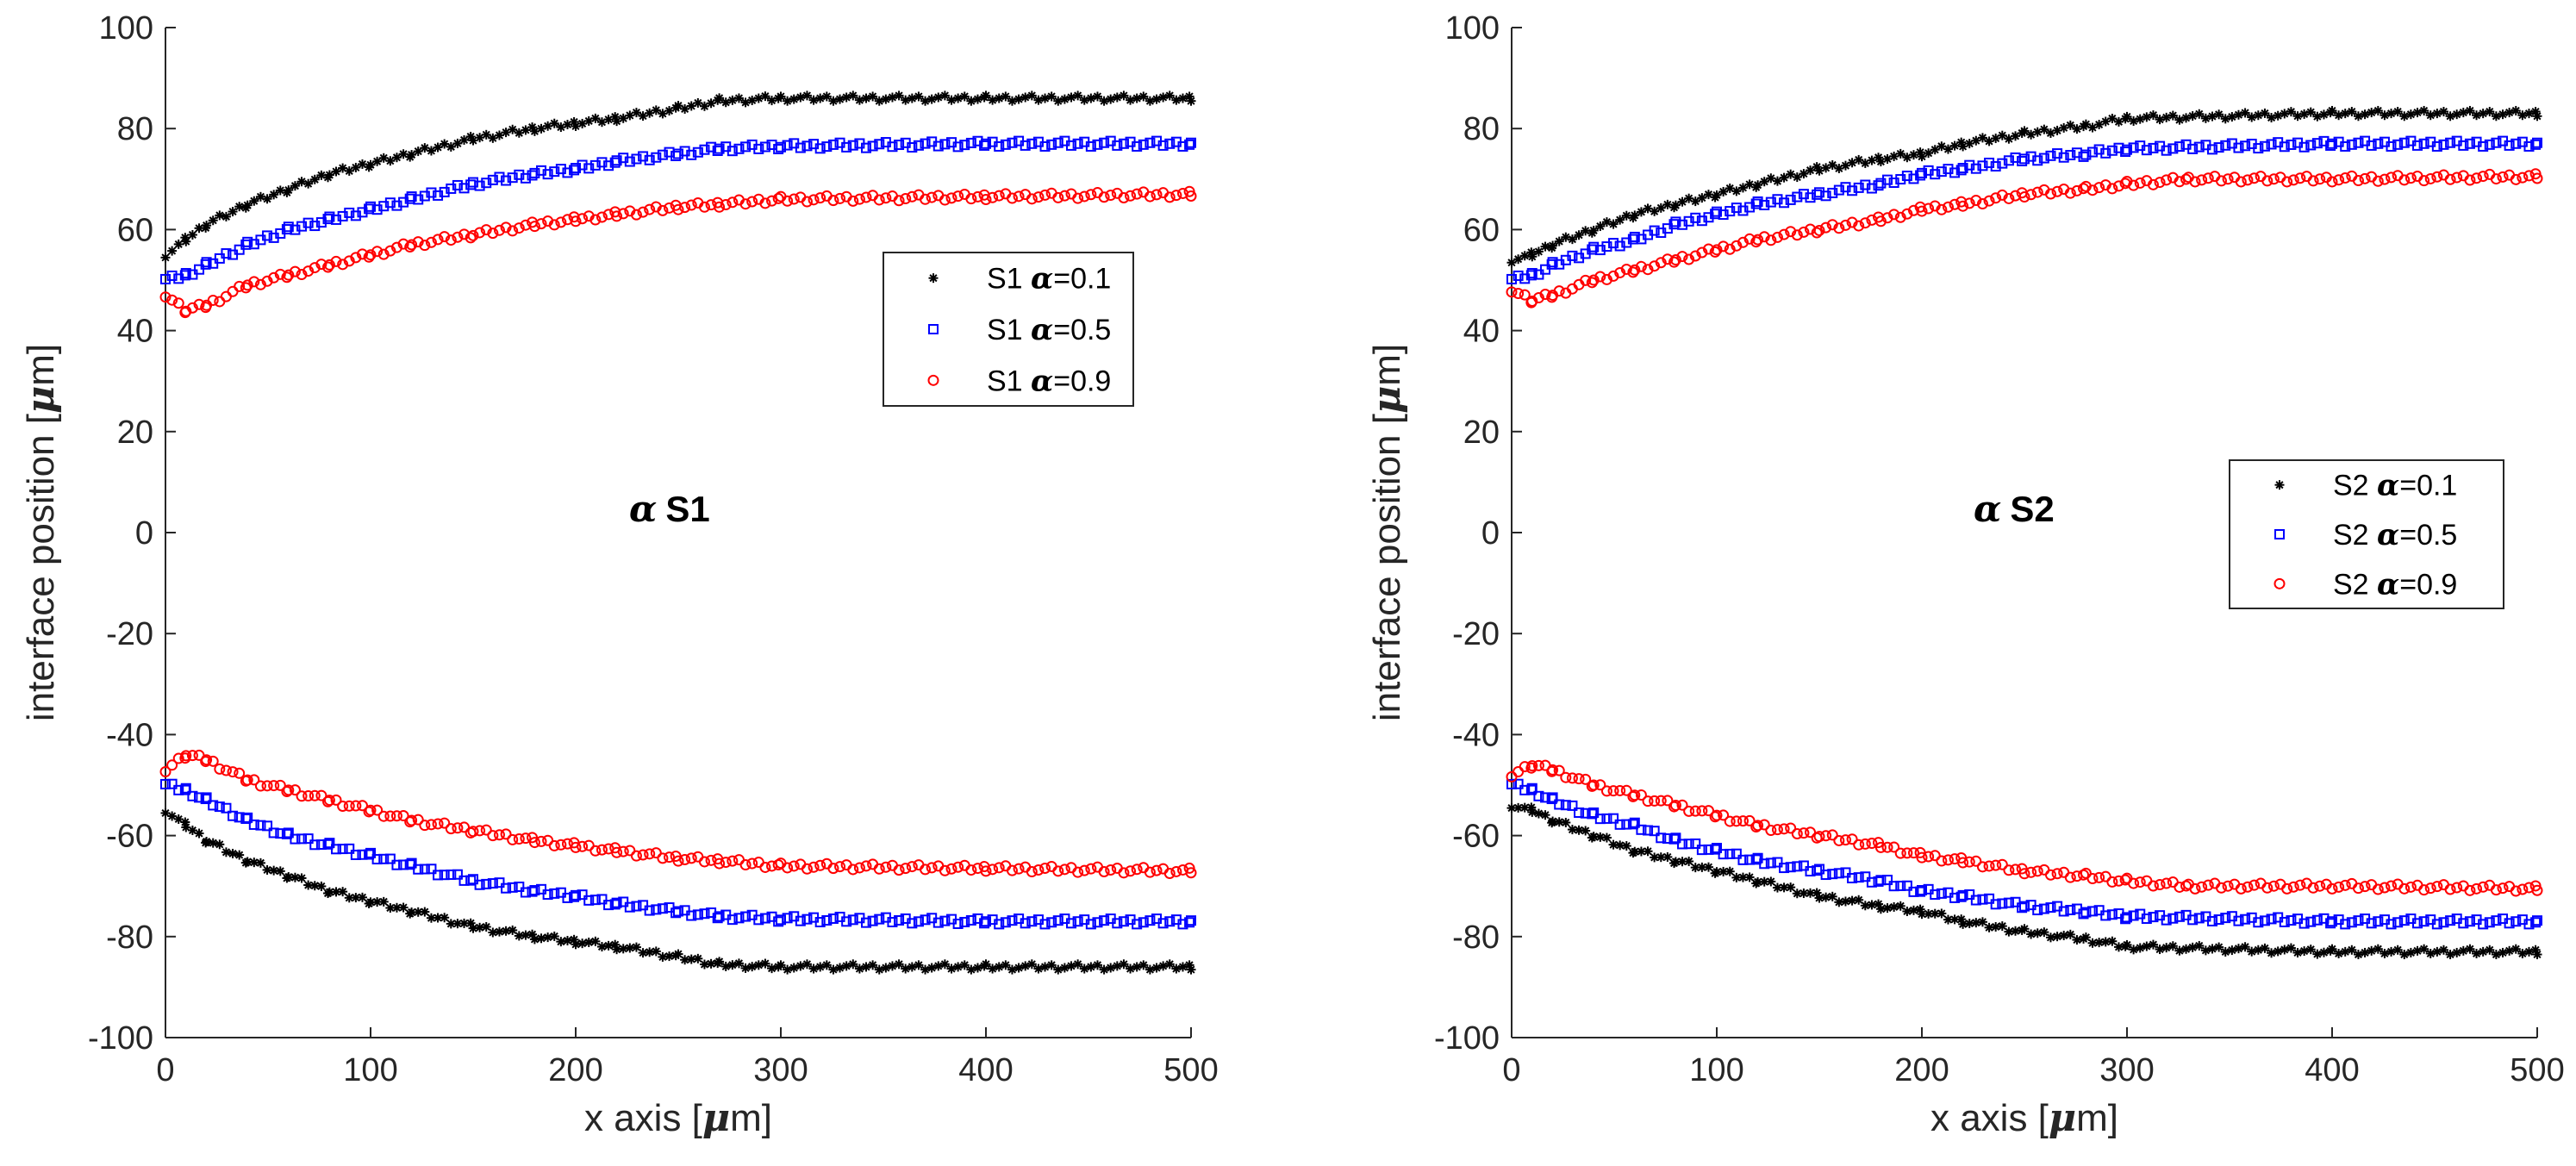  Describe the element at coordinates (1082, 280) in the screenshot. I see `text-suffix: =0.1` at that location.